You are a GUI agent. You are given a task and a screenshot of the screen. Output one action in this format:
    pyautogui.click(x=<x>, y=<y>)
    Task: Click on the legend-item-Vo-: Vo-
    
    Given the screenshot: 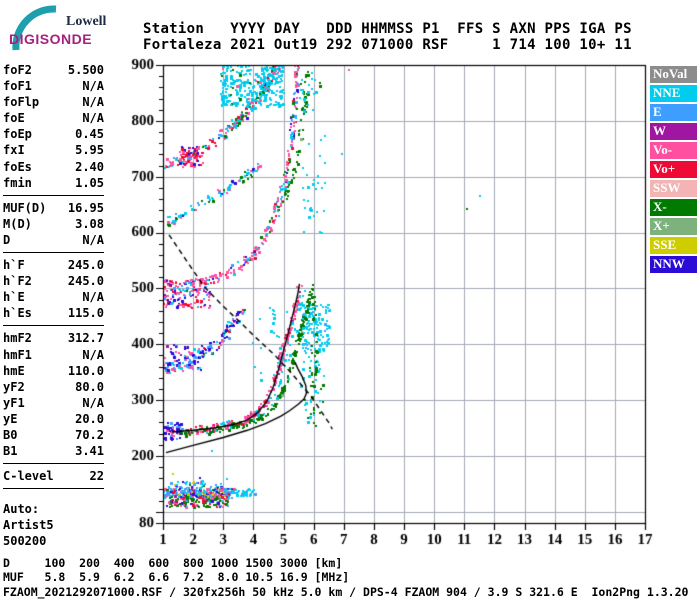 What is the action you would take?
    pyautogui.click(x=673, y=150)
    